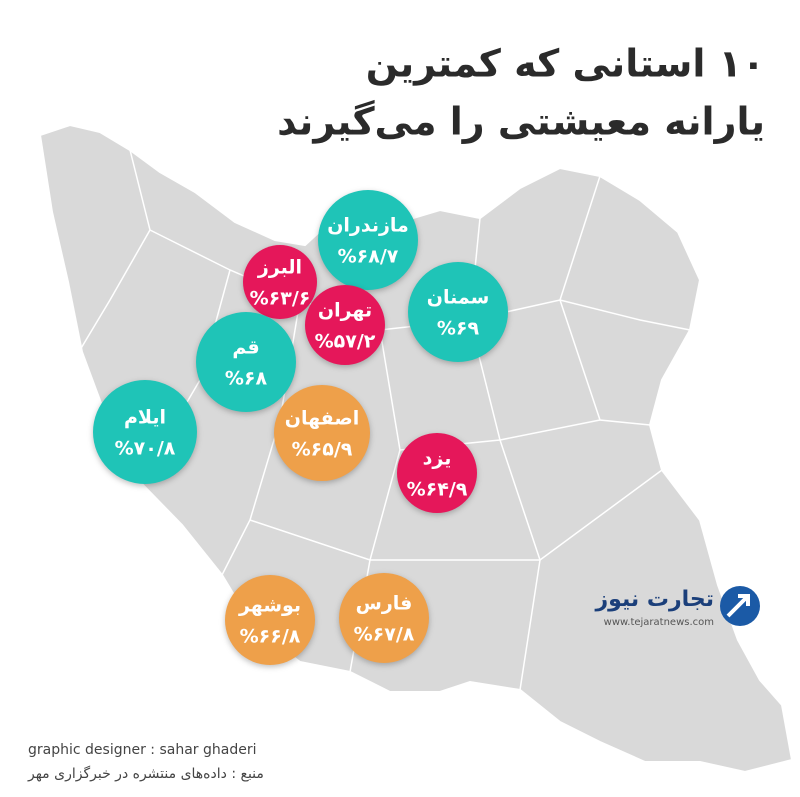 The width and height of the screenshot is (800, 797). Describe the element at coordinates (145, 418) in the screenshot. I see `province-name: ایلام` at that location.